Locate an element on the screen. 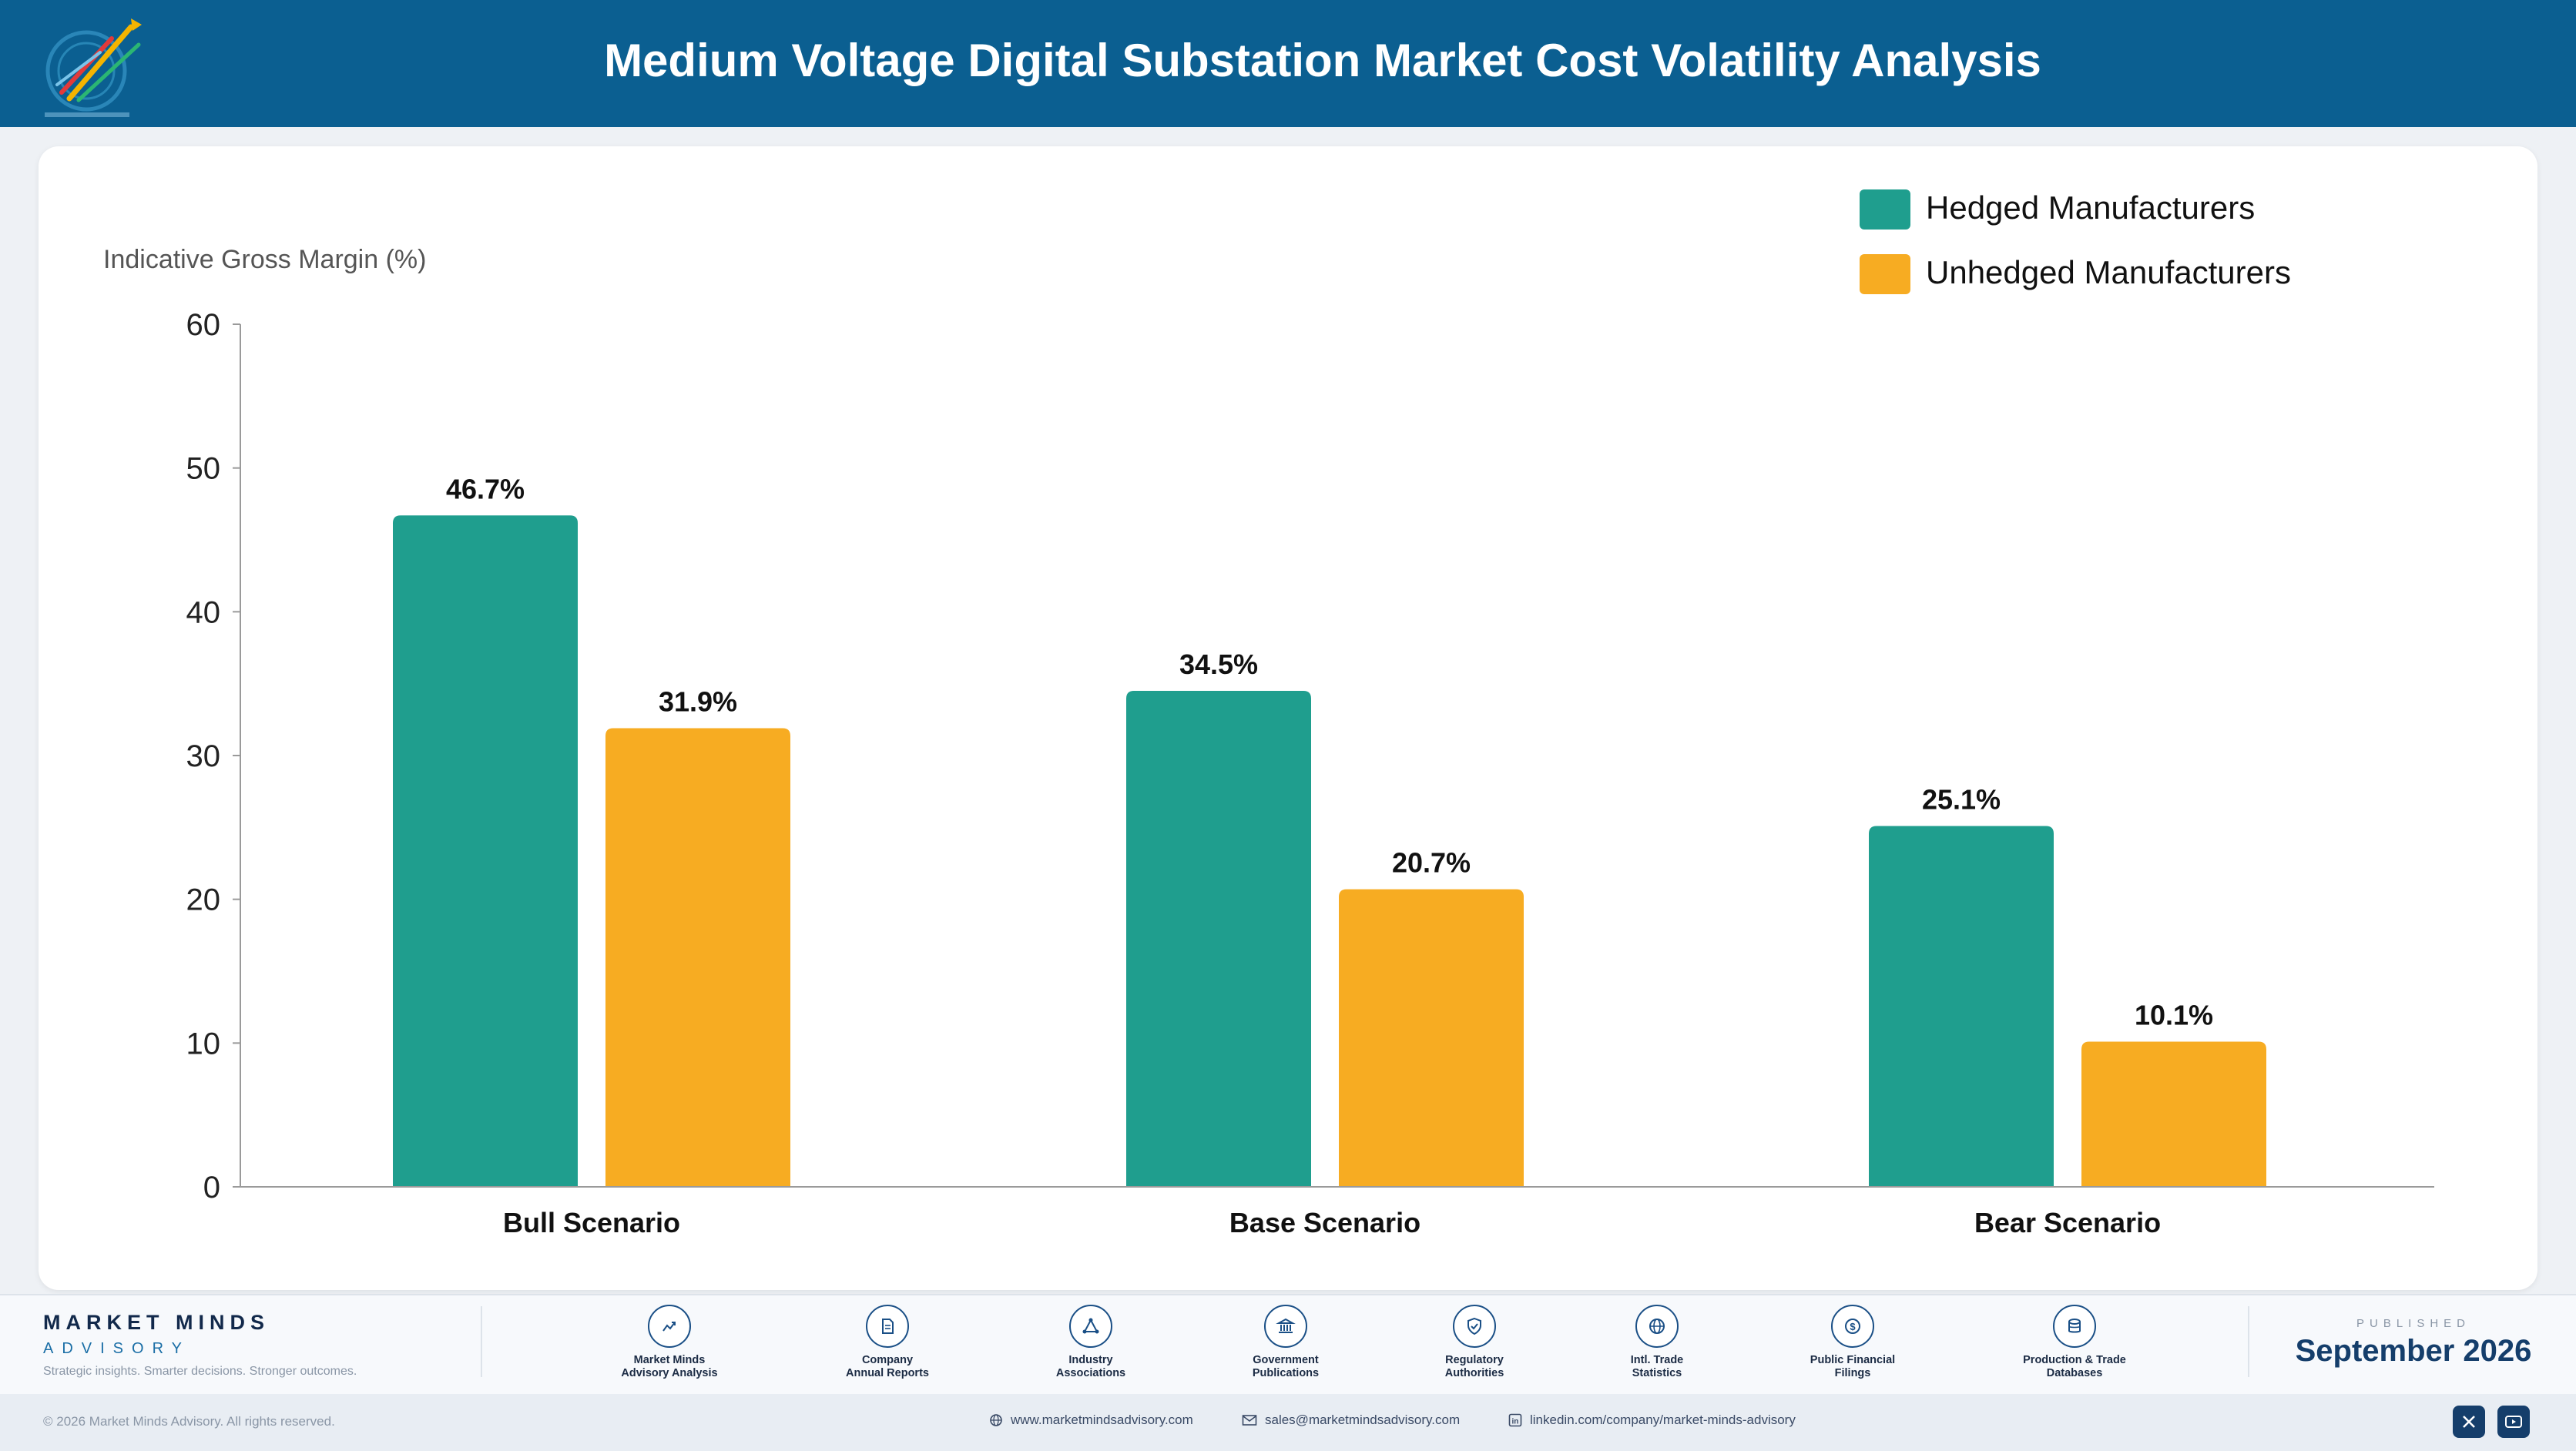 The image size is (2576, 1451). shield-check-icon is located at coordinates (1474, 1326).